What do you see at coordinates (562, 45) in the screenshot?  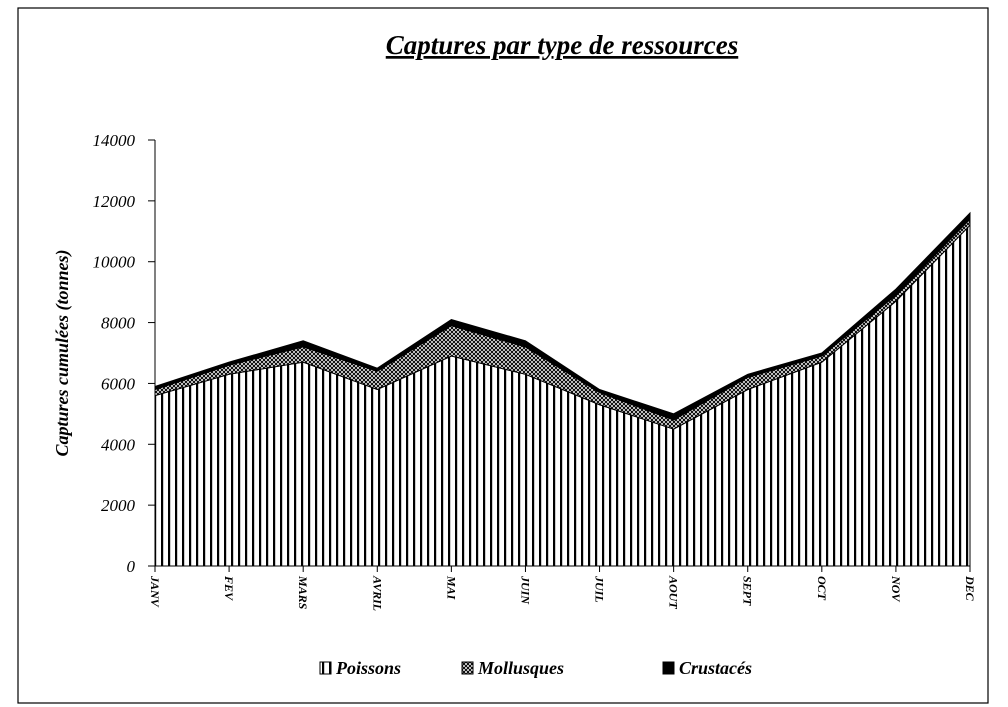 I see `chart-title: Captures par type de ressources` at bounding box center [562, 45].